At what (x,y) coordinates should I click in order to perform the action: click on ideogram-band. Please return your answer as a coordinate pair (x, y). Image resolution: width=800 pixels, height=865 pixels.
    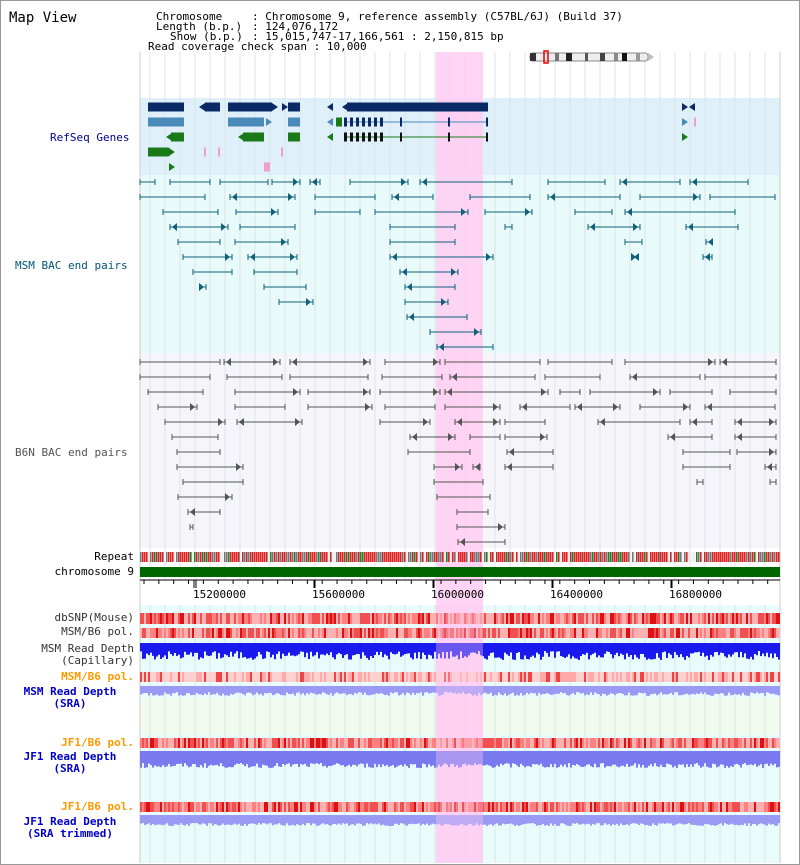
    Looking at the image, I should click on (638, 57).